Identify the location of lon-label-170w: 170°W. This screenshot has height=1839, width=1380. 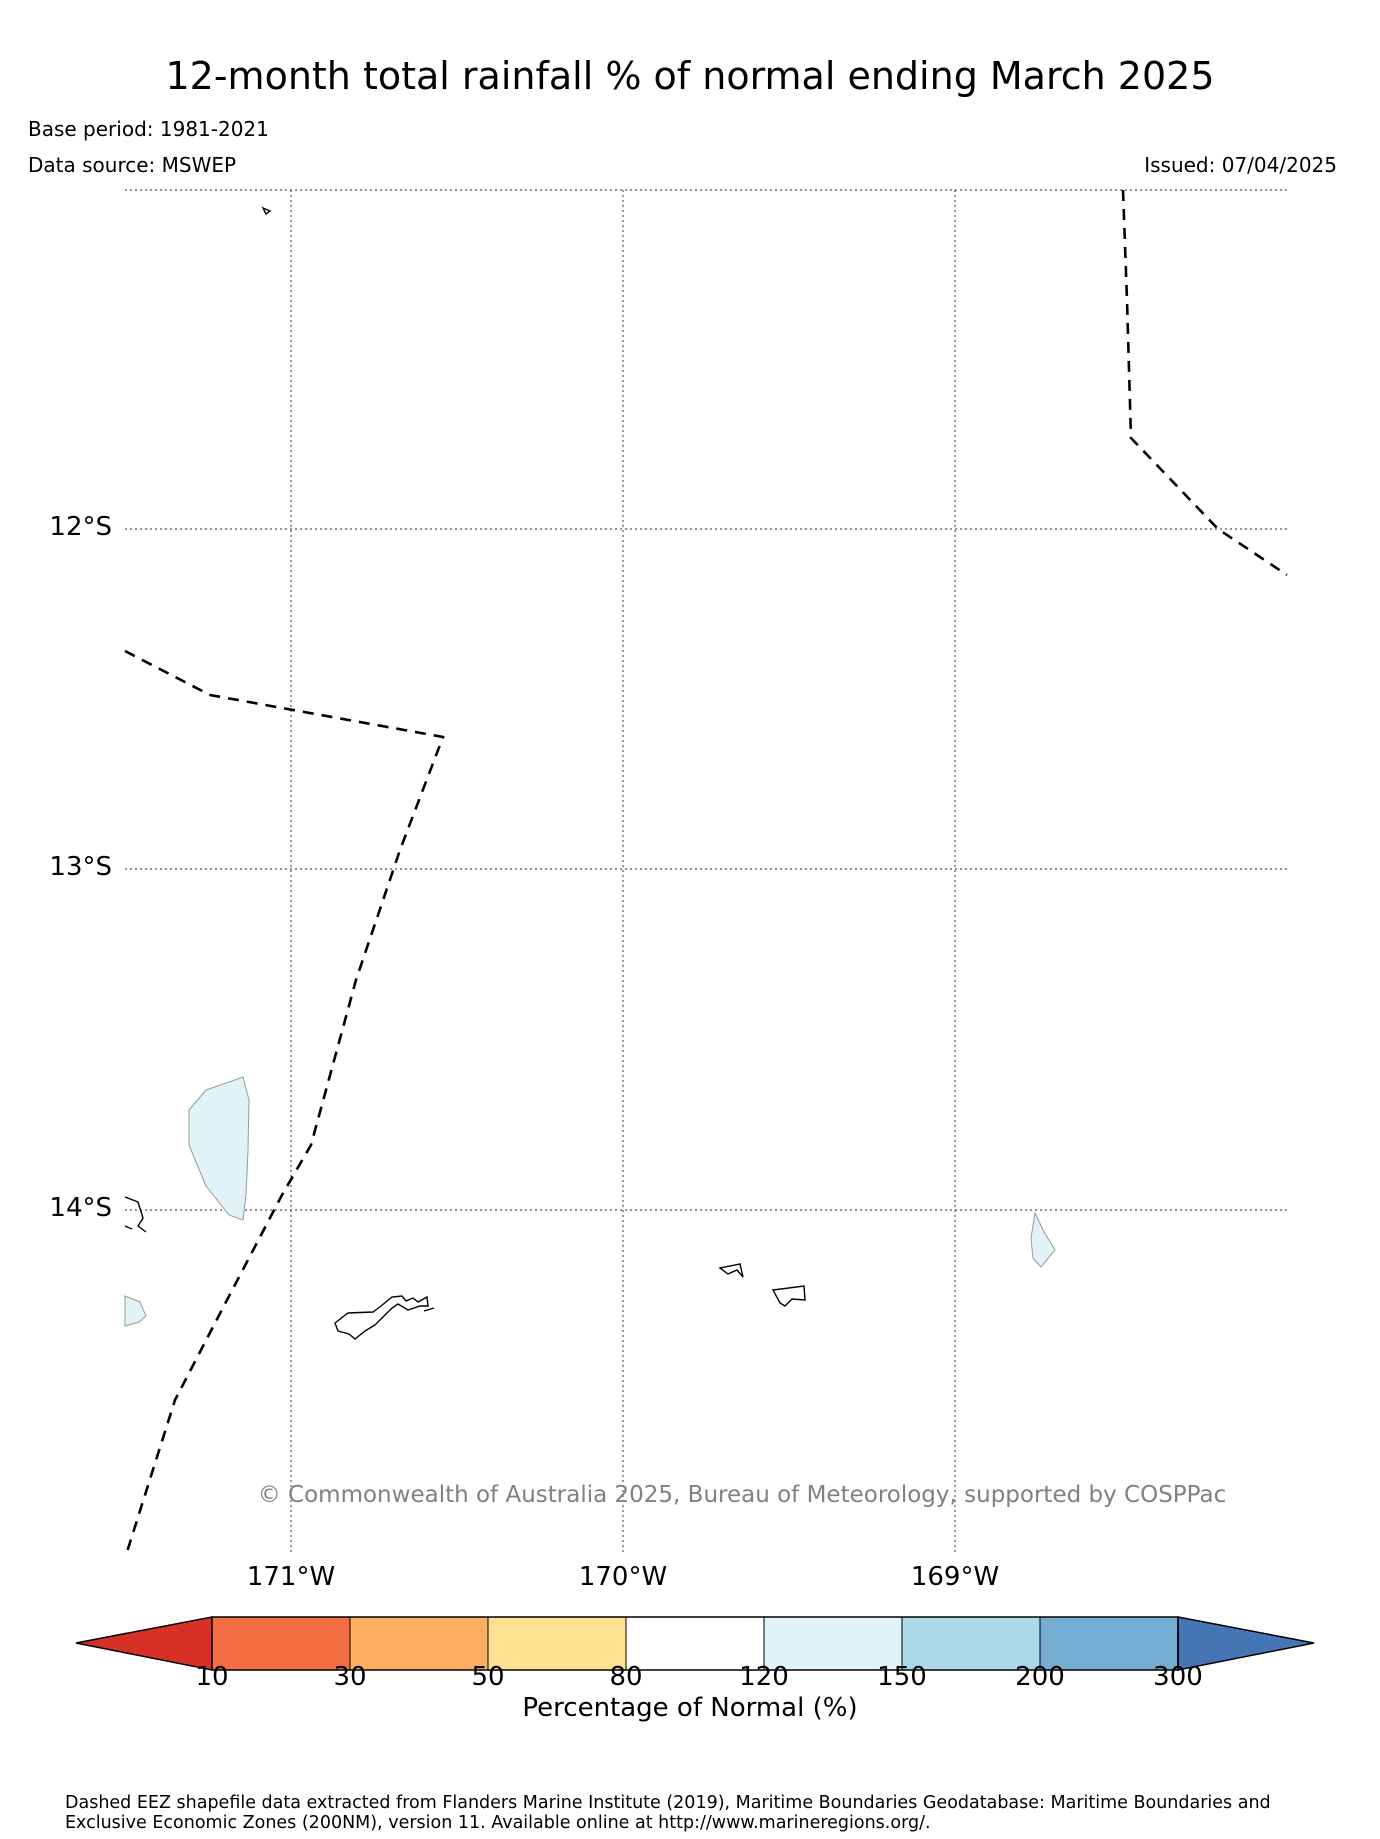
(623, 1577).